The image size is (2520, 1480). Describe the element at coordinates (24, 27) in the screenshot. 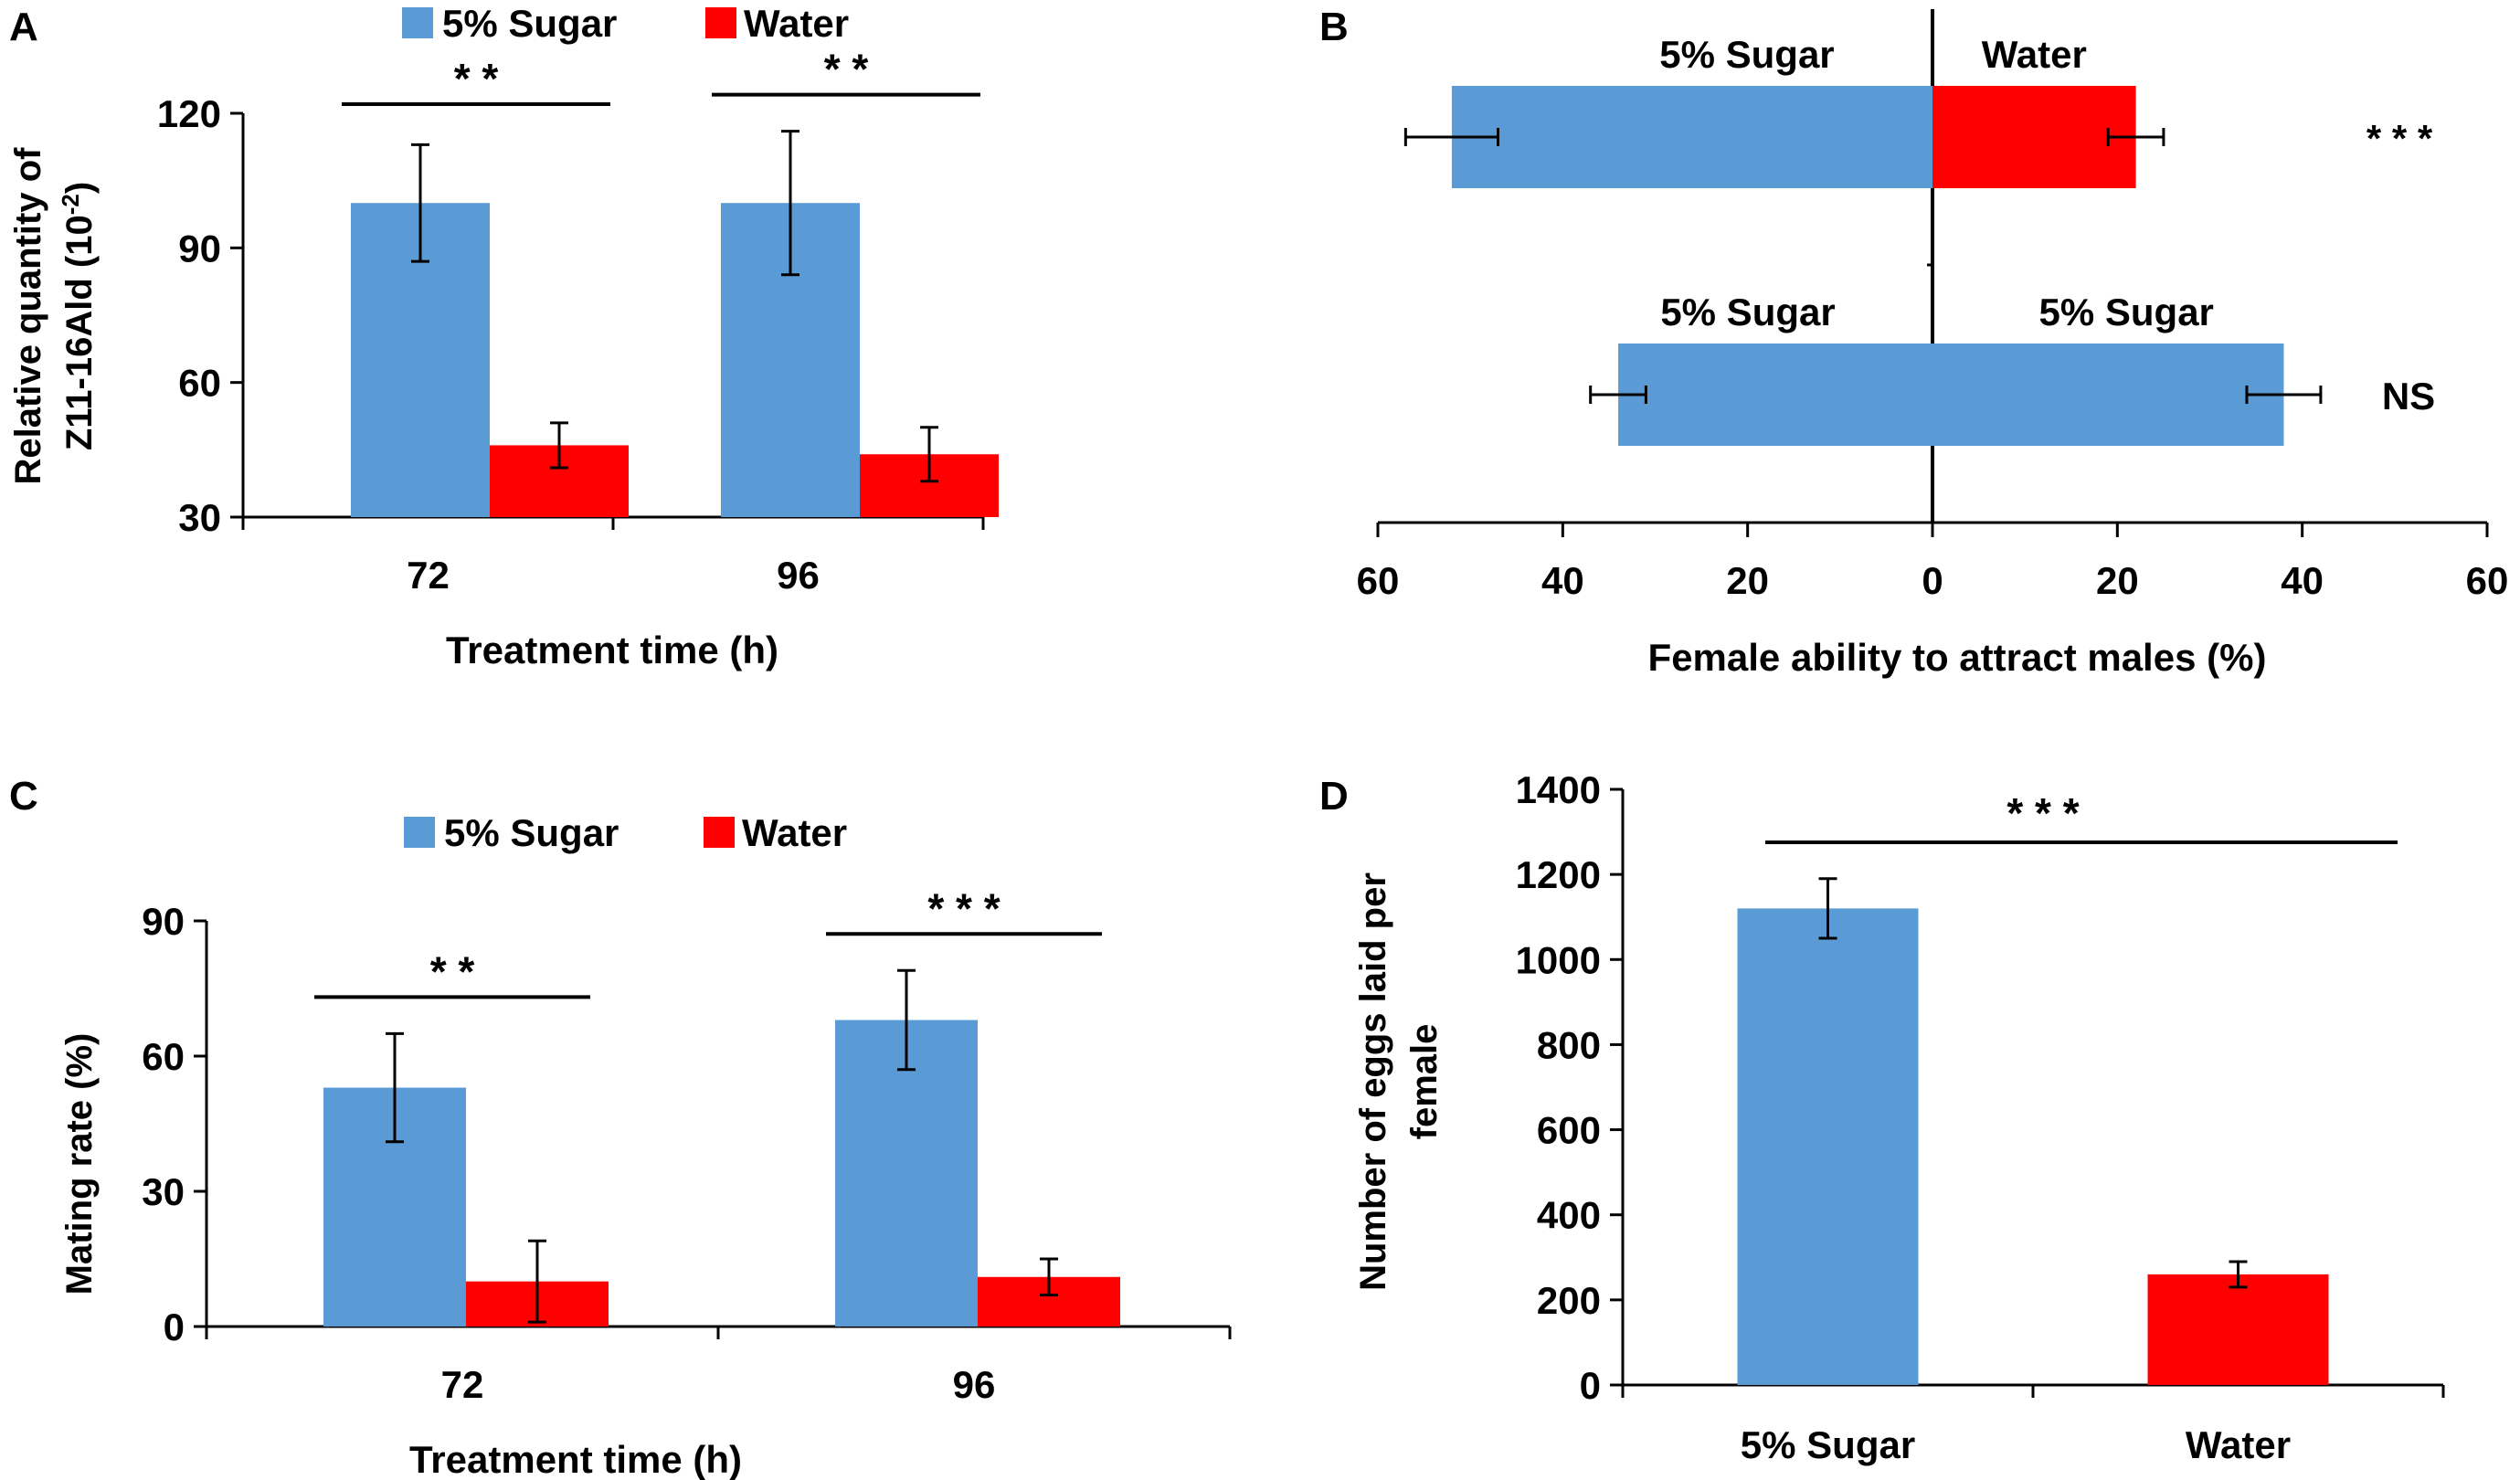

I see `panel-letter-a: A` at that location.